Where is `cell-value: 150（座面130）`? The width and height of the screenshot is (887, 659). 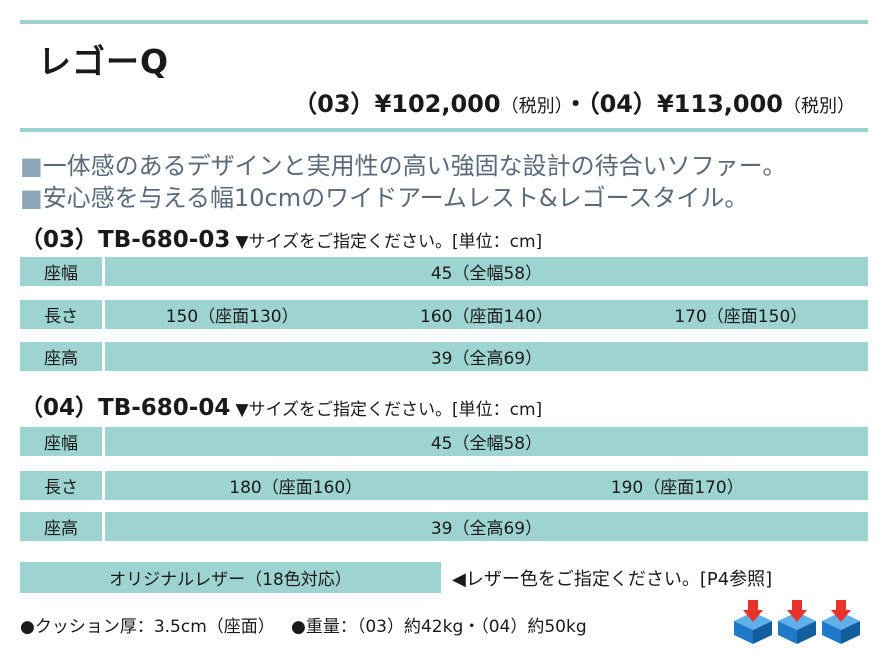 cell-value: 150（座面130） is located at coordinates (232, 317).